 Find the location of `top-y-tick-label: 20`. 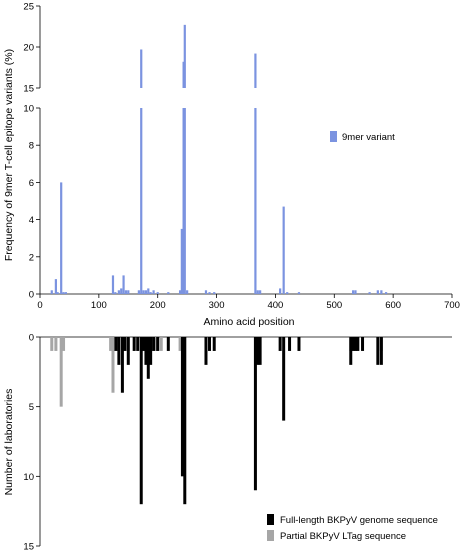

top-y-tick-label: 20 is located at coordinates (28, 48).